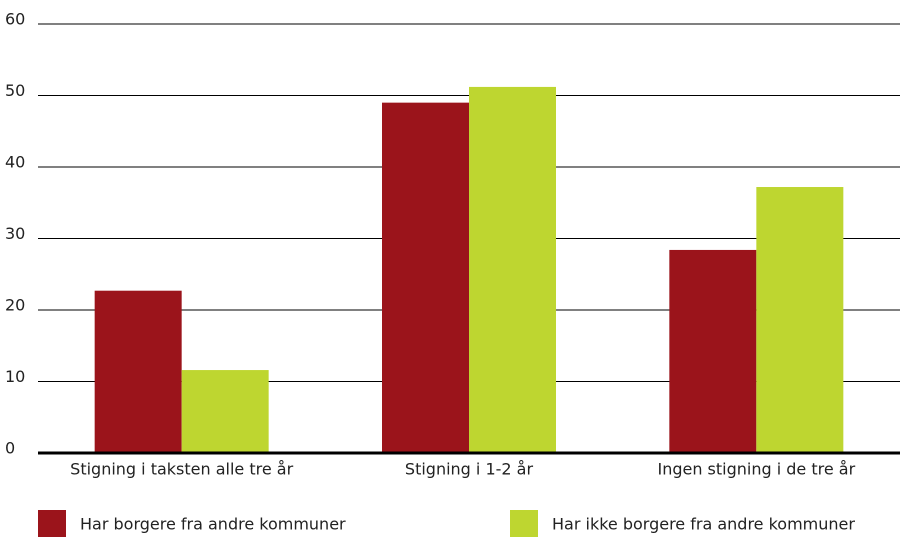  I want to click on y-tick-label: 60, so click(15, 19).